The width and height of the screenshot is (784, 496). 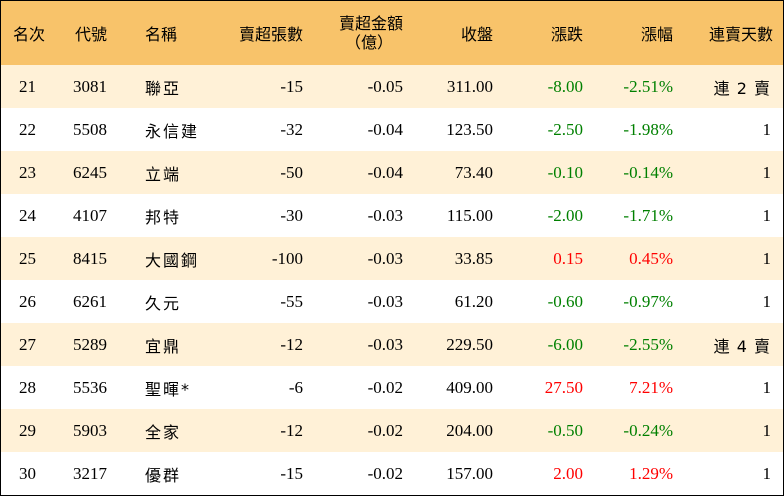 I want to click on cell-close: 33.85, so click(x=473, y=258).